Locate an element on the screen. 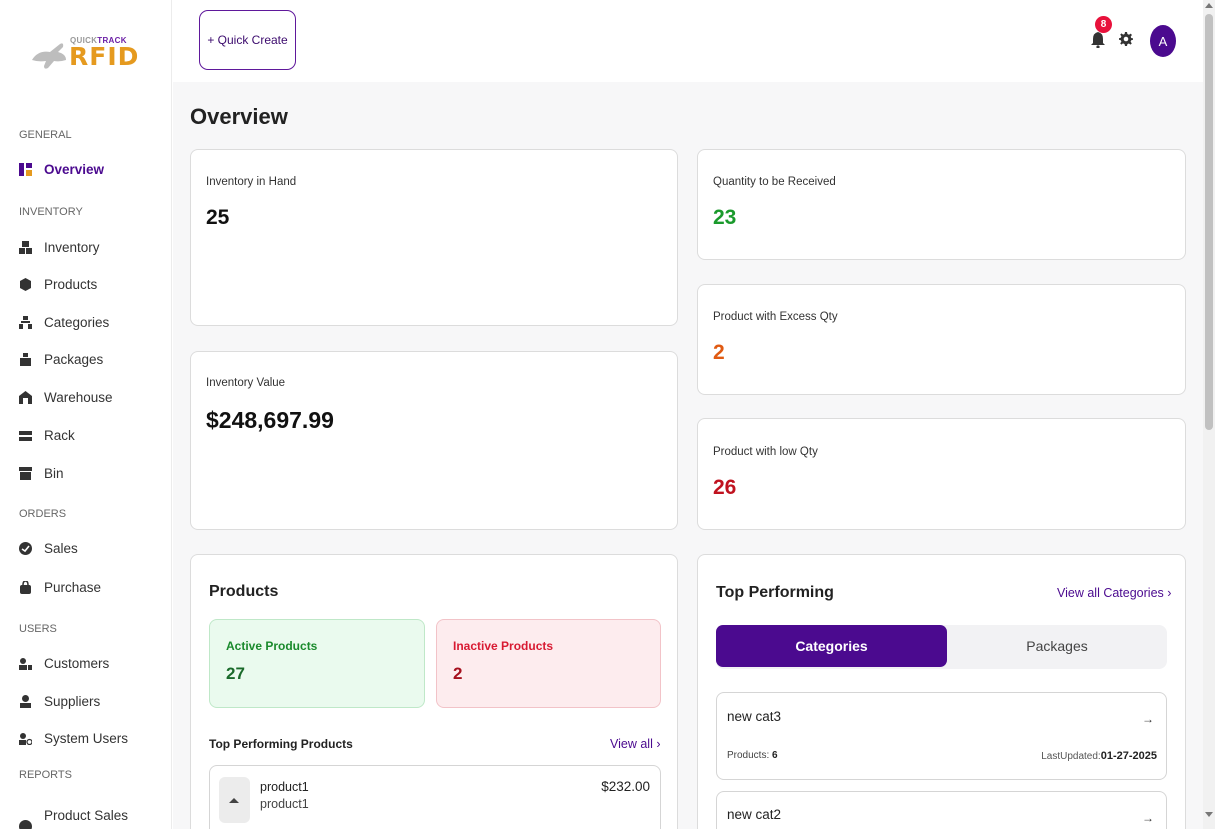 The height and width of the screenshot is (829, 1215). card-value: 2 is located at coordinates (719, 352).